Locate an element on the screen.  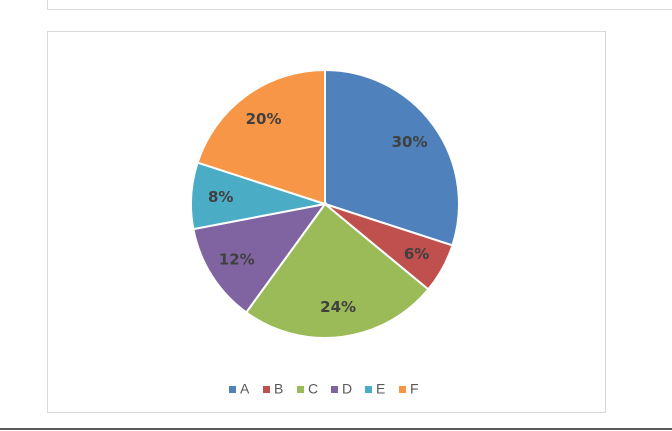
legend-label: E is located at coordinates (380, 389).